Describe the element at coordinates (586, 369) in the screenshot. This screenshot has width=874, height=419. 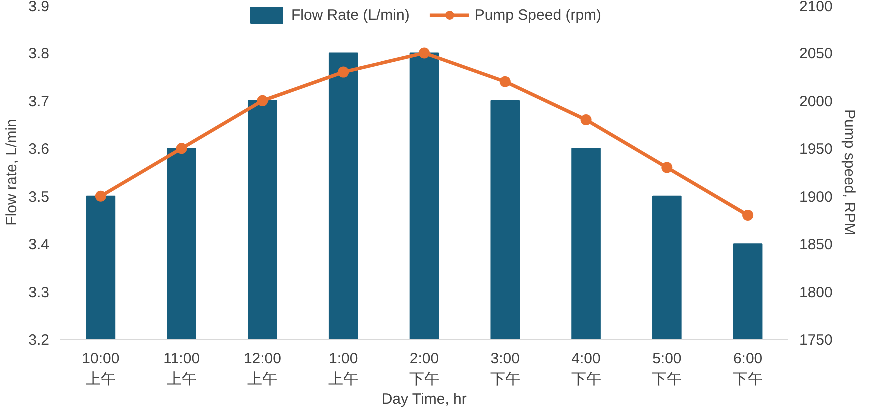
I see `x-tick-label: 4:00 下午` at that location.